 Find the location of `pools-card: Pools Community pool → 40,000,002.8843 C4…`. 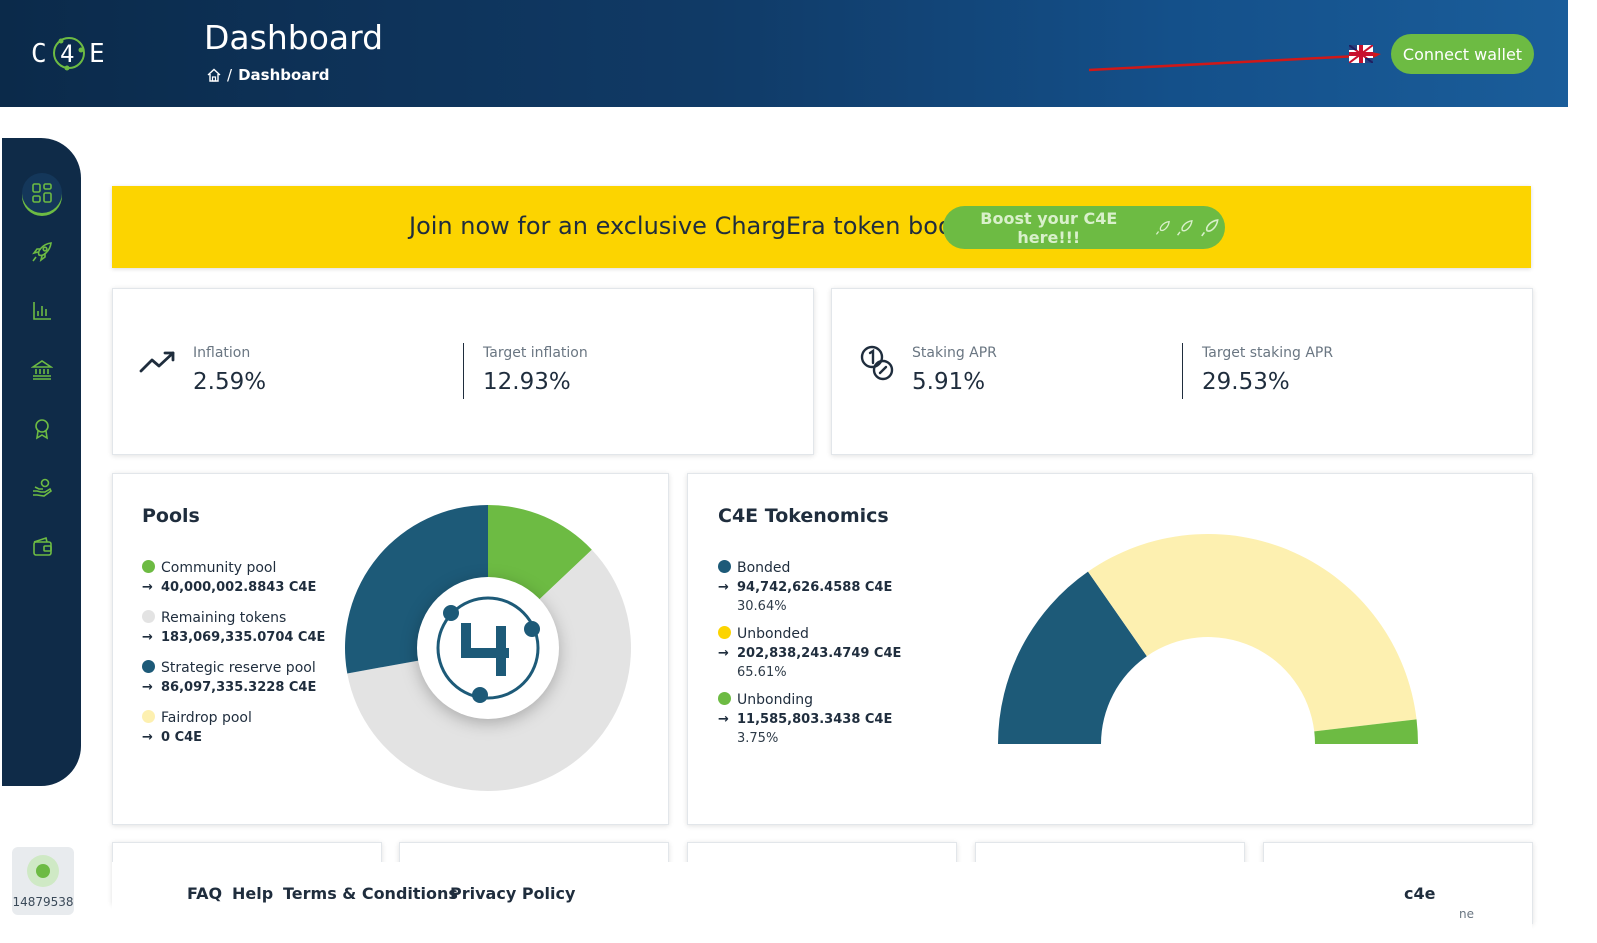

pools-card: Pools Community pool → 40,000,002.8843 C4… is located at coordinates (390, 649).